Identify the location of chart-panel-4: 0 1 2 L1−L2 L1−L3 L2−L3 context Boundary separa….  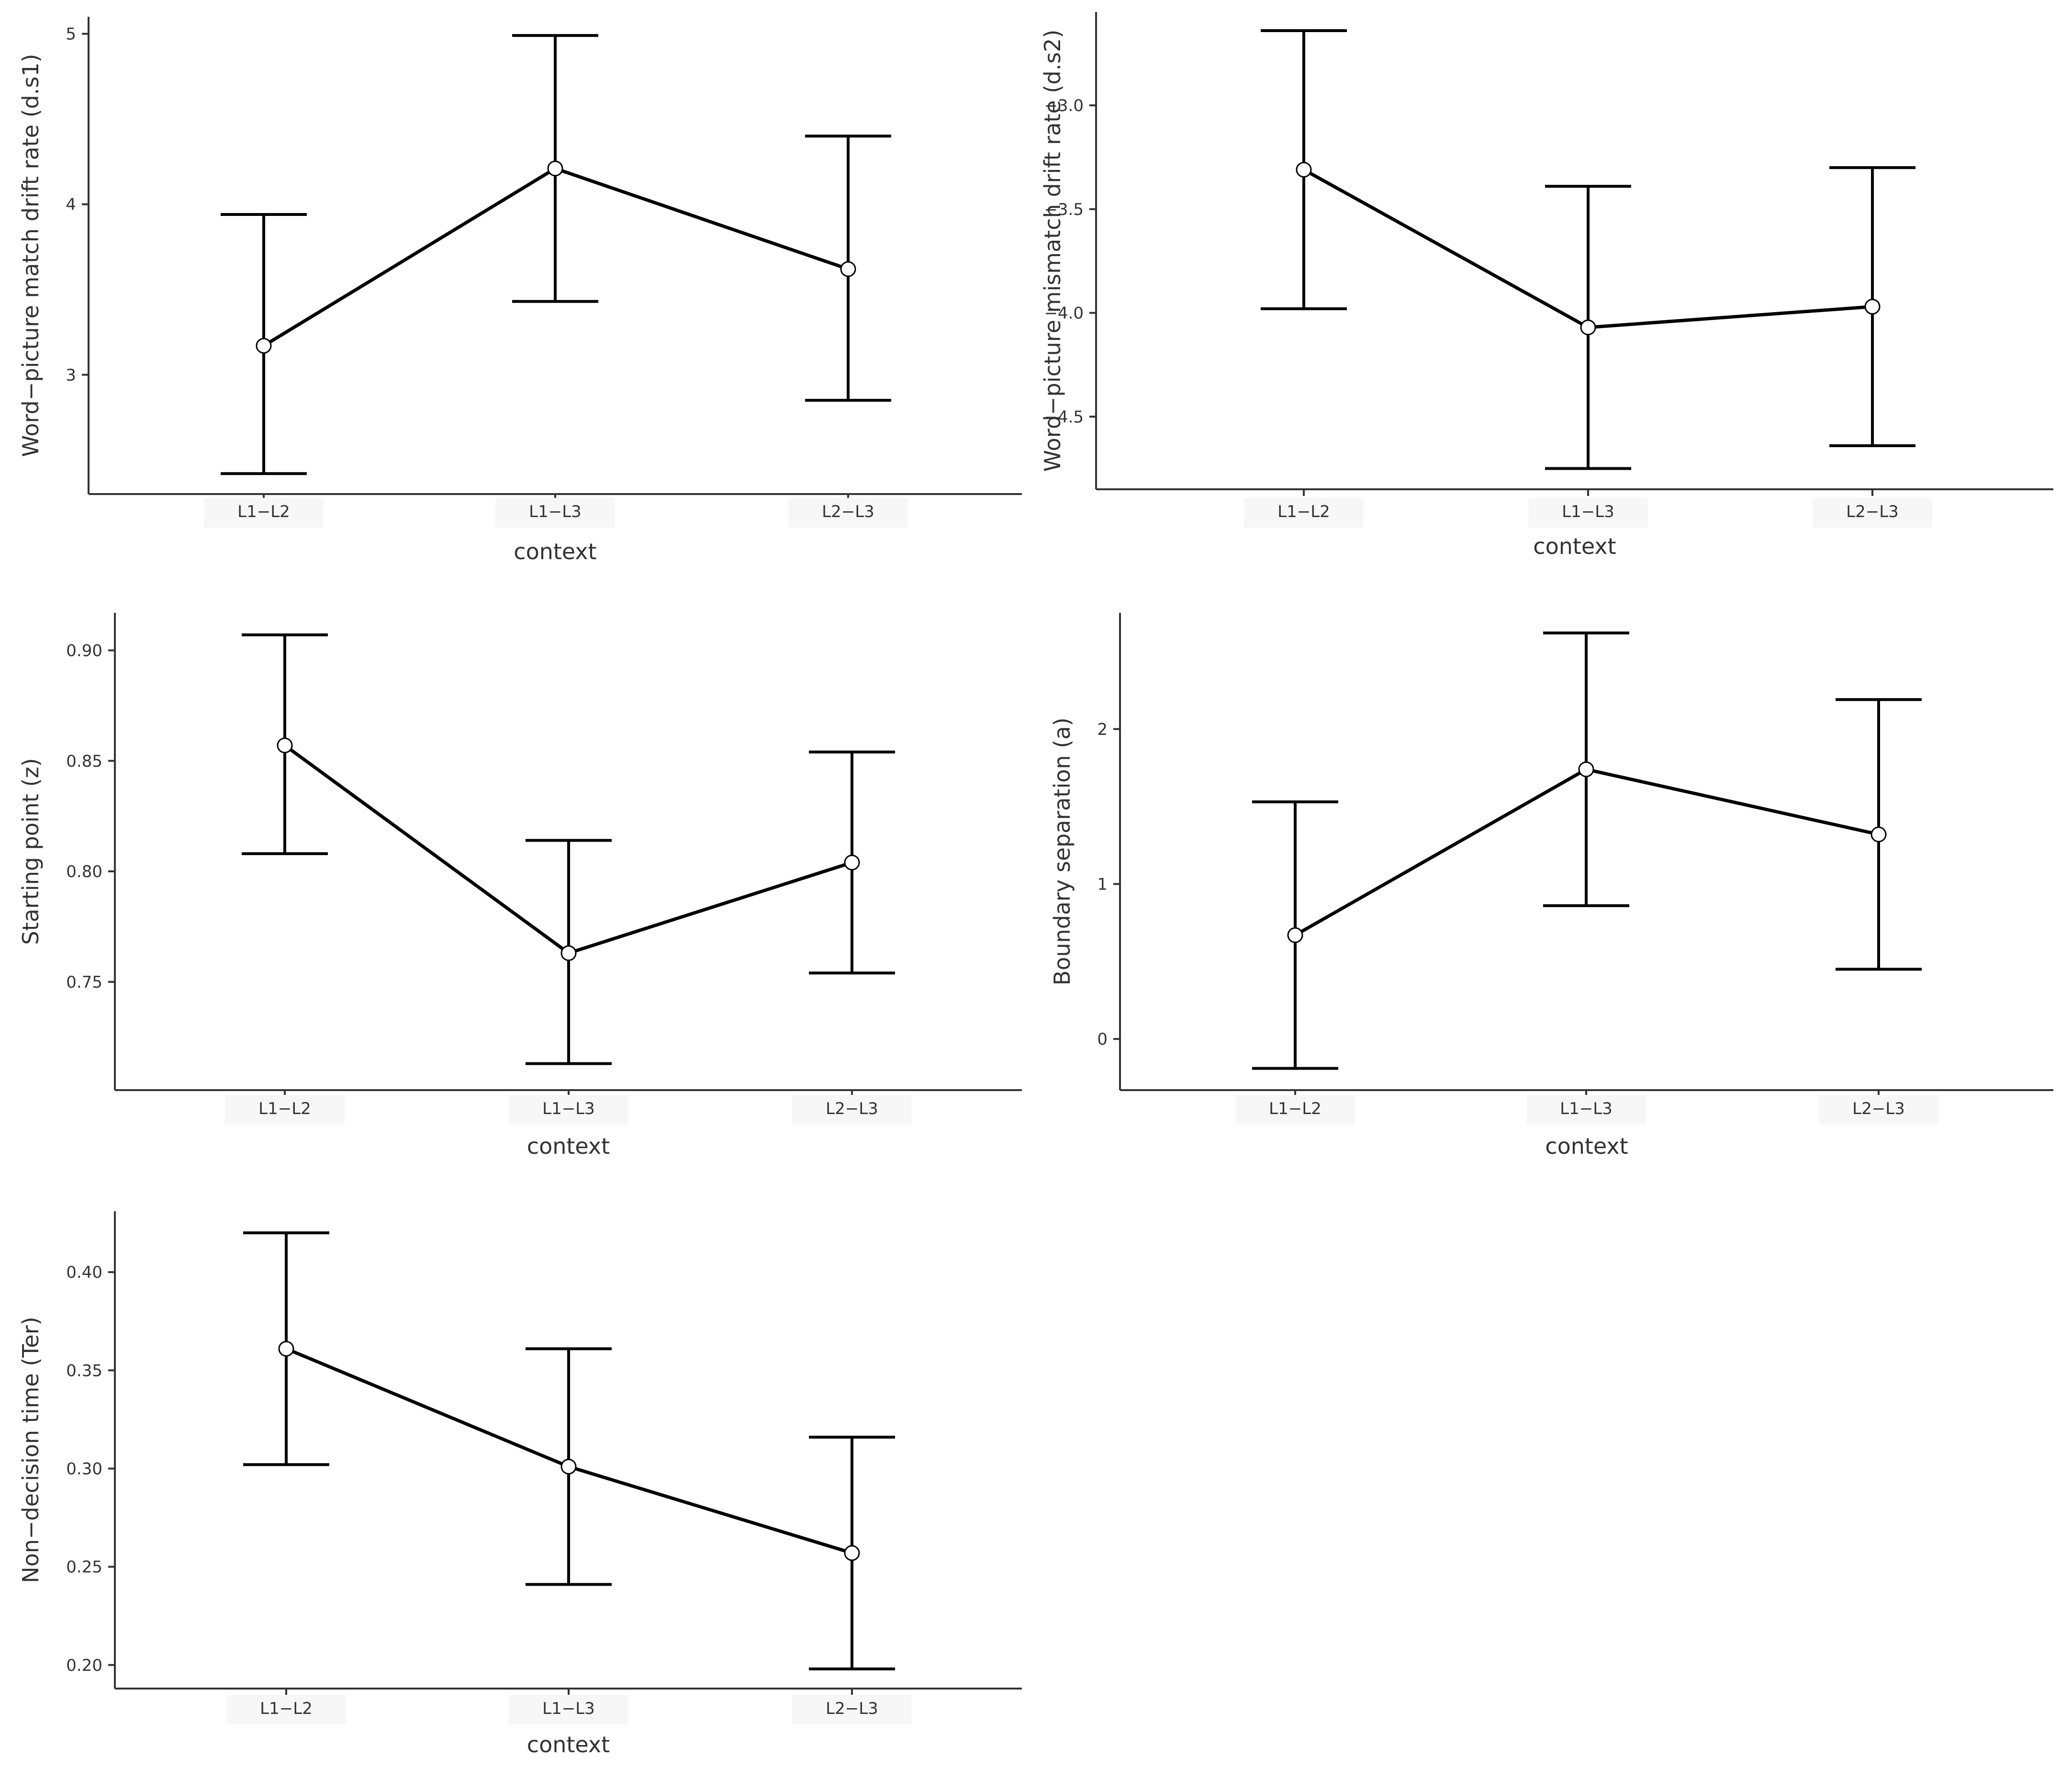
(1551, 886).